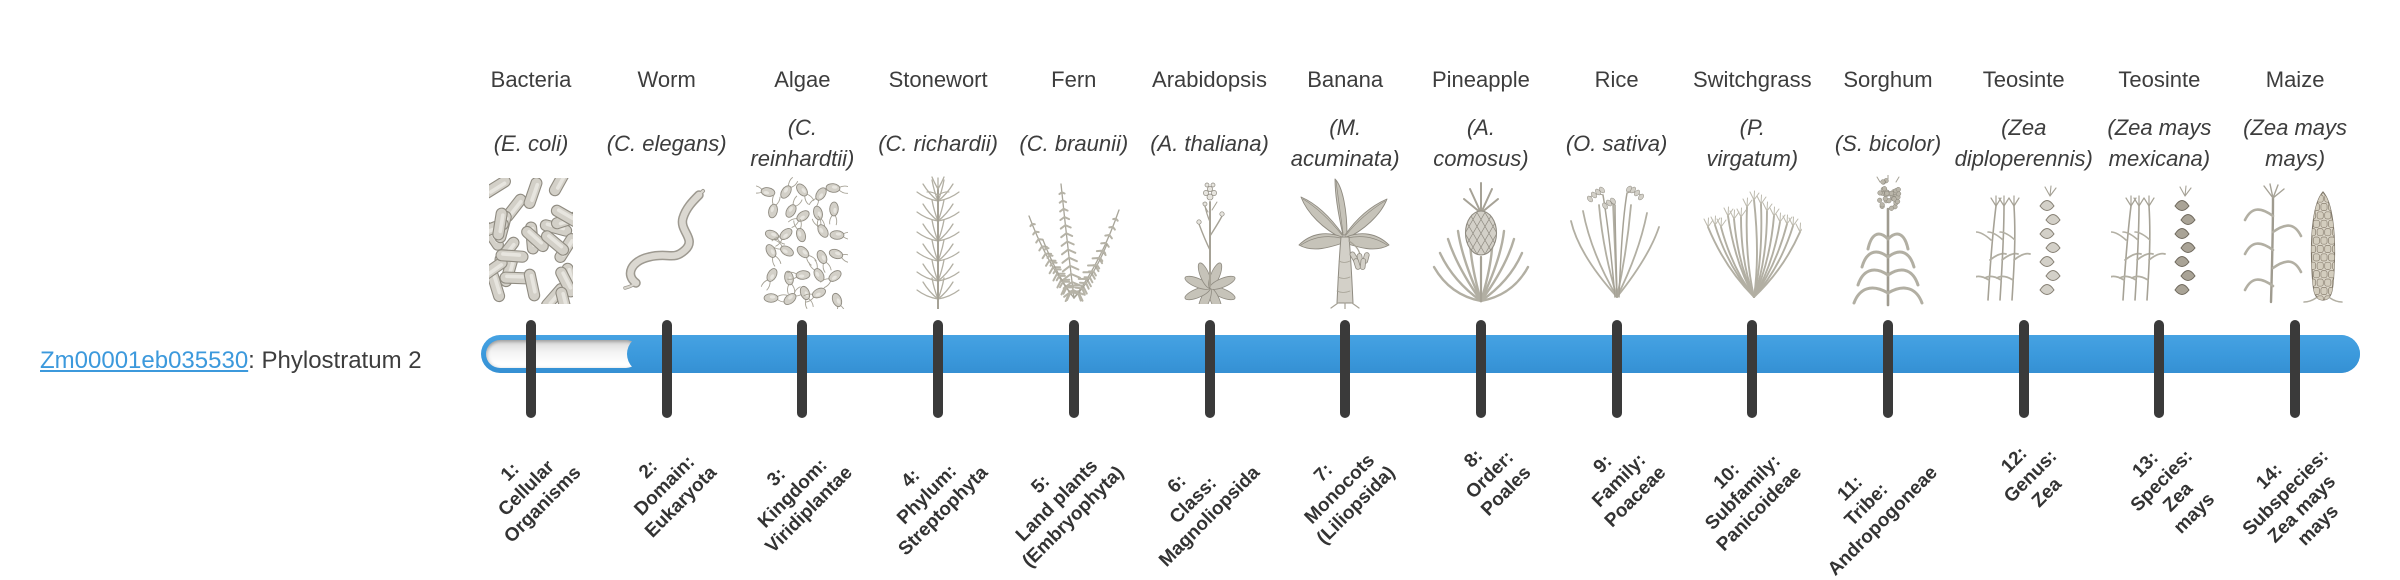 This screenshot has height=580, width=2400. What do you see at coordinates (1057, 501) in the screenshot?
I see `stratum-label: 5: Land plants (Embryophyta)` at bounding box center [1057, 501].